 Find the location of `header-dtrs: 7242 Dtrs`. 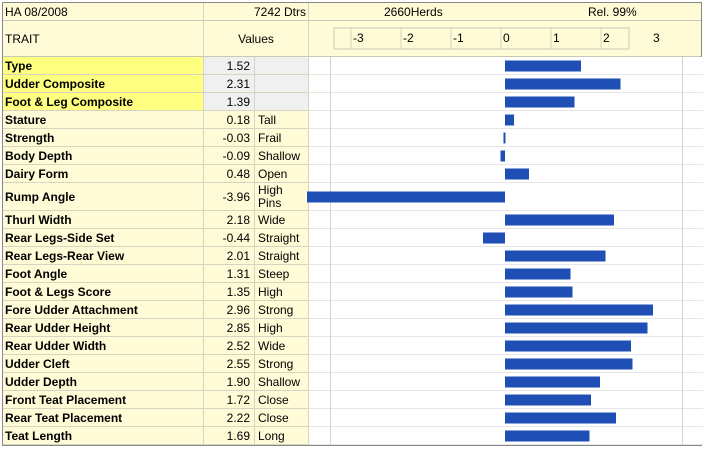

header-dtrs: 7242 Dtrs is located at coordinates (255, 12).